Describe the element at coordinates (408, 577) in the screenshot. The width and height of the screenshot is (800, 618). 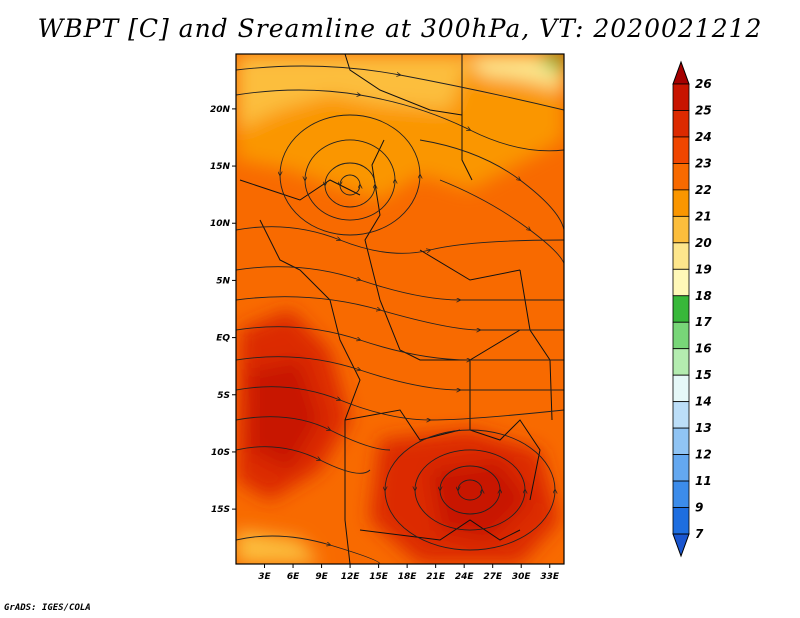
I see `x-tick-label: 18E` at that location.